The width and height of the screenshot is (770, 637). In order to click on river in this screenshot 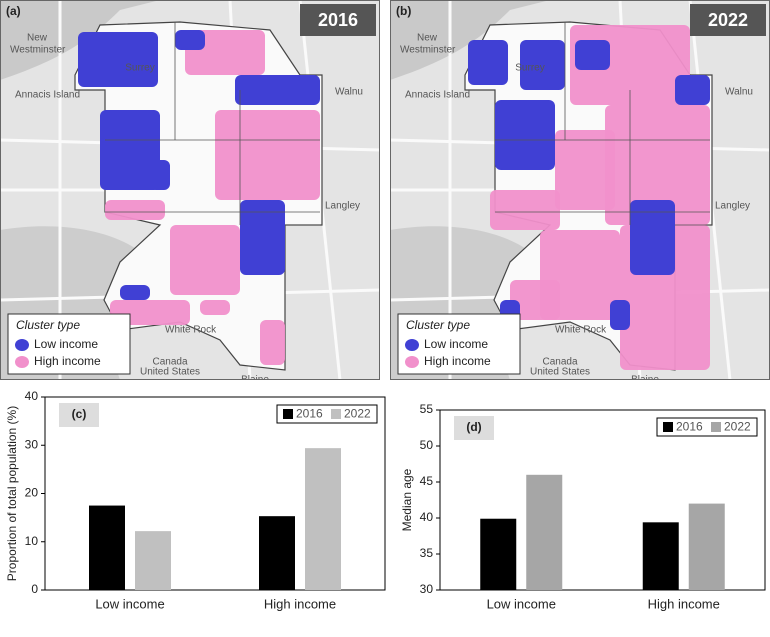, I will do `click(470, 40)`.